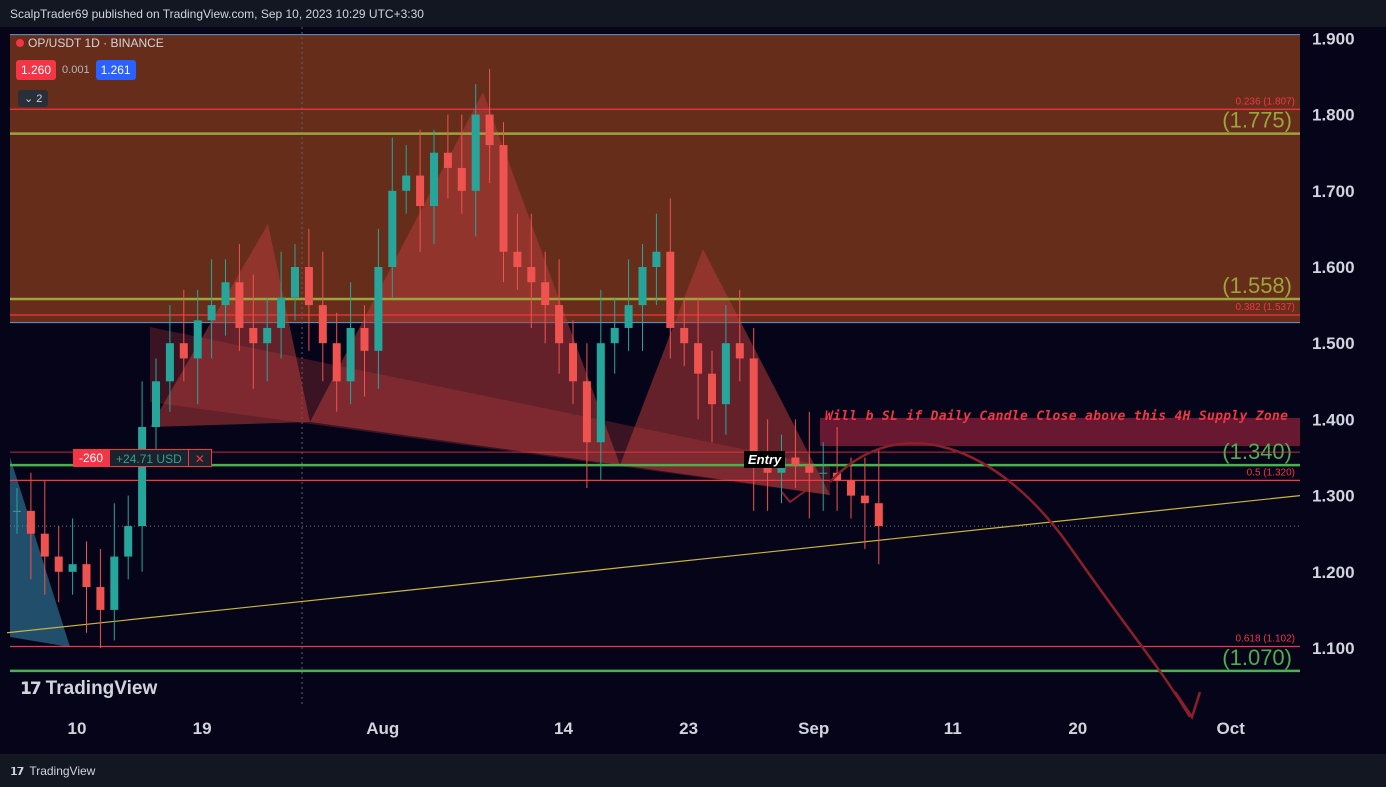  I want to click on symbol-label: OP/USDT 1D · BINANCE, so click(96, 43).